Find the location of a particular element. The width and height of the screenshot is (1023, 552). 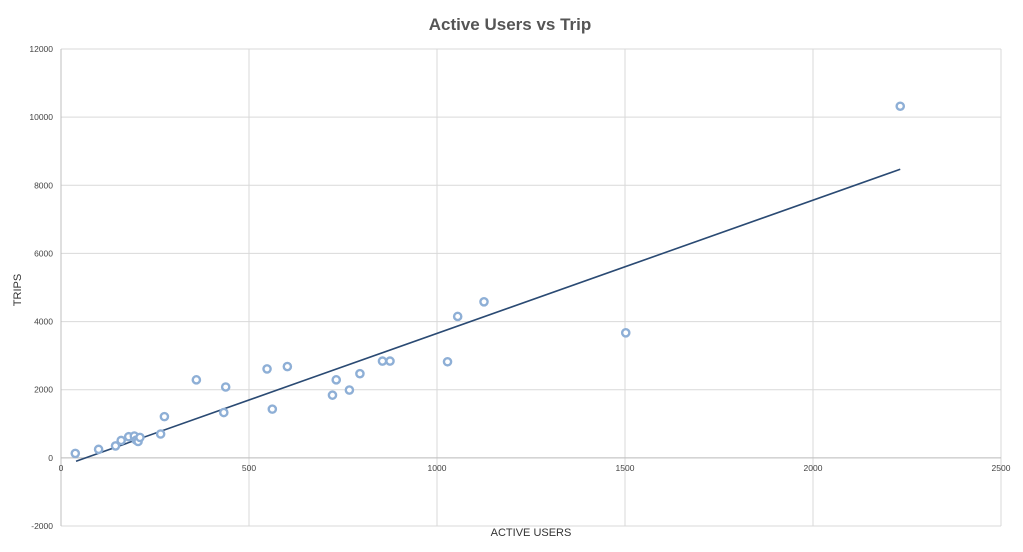

x-tick-label: 500 is located at coordinates (249, 468).